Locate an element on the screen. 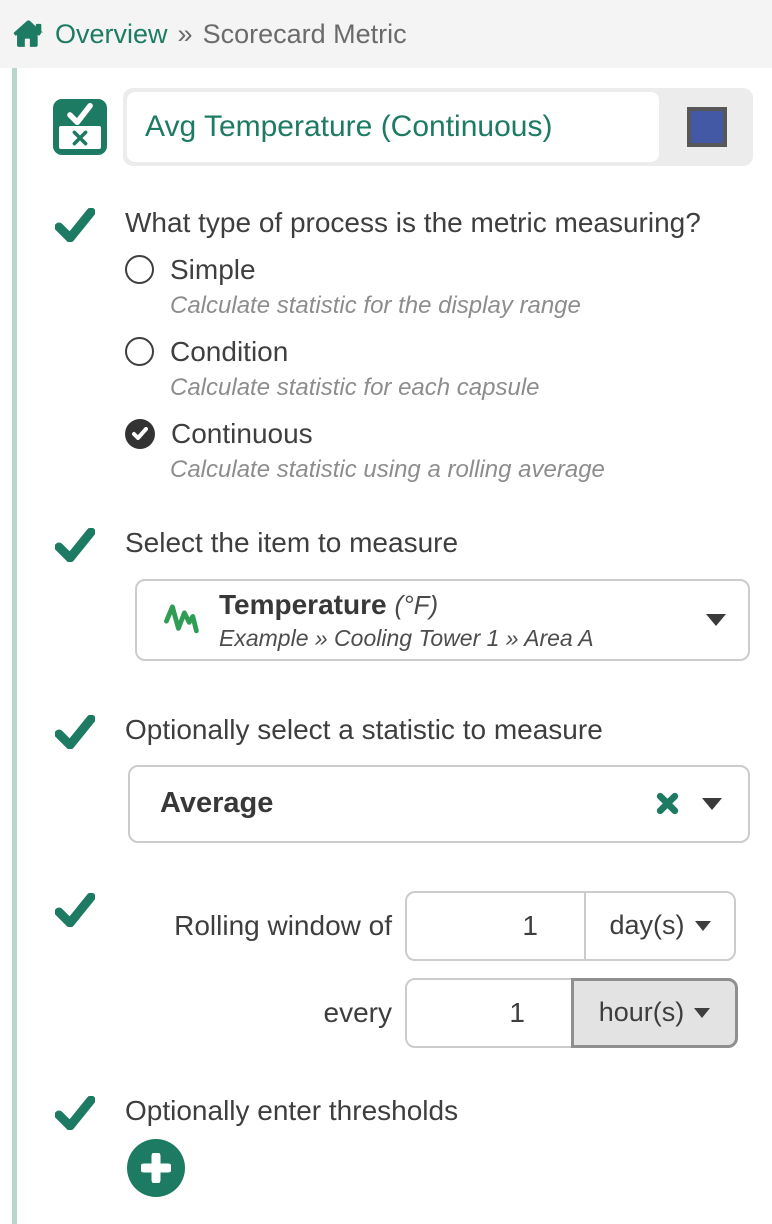 This screenshot has width=772, height=1224. radio-checked-icon is located at coordinates (140, 433).